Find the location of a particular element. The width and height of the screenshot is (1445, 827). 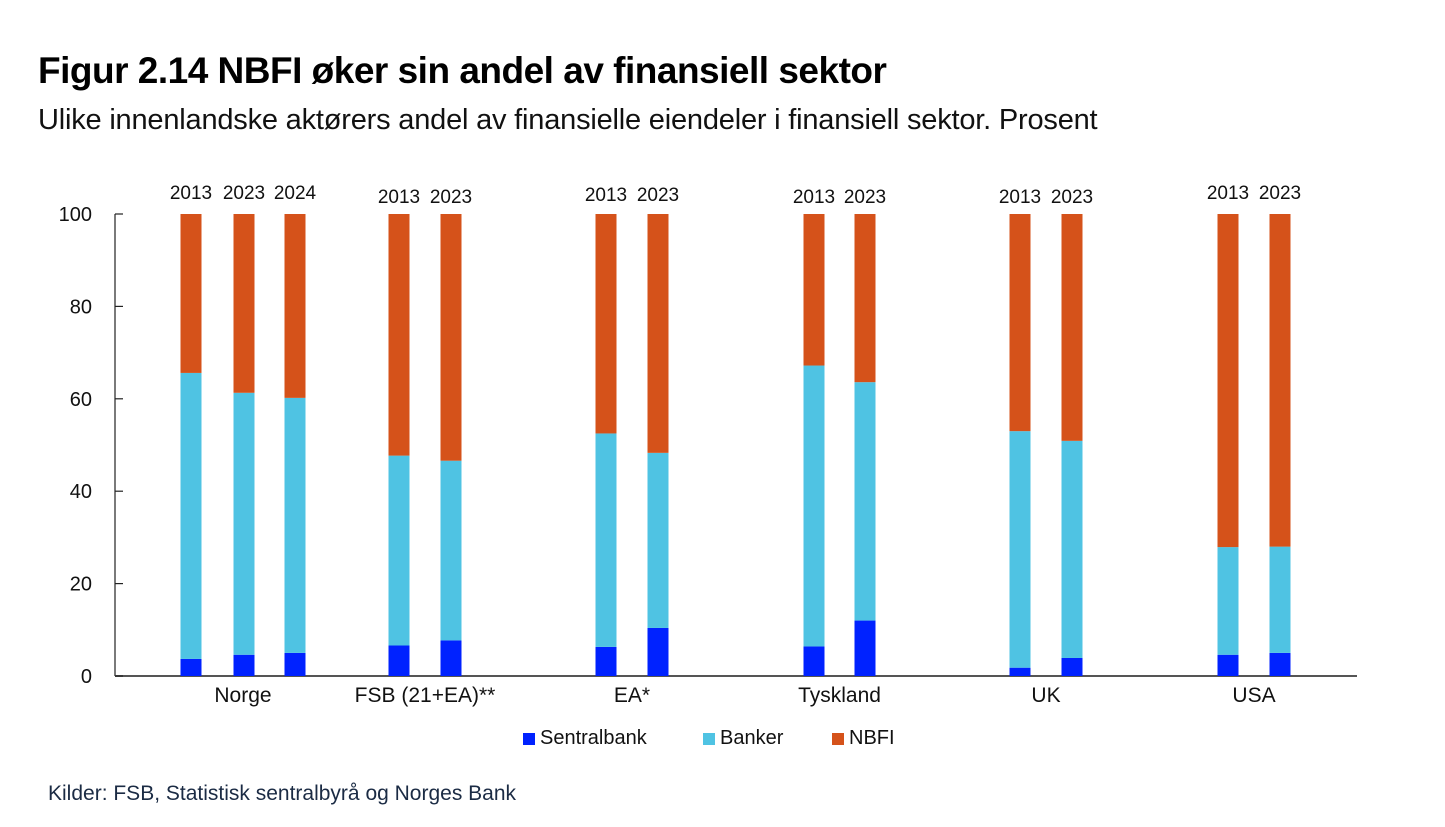

legend: Sentralbank Banker NBFI is located at coordinates (722, 740).